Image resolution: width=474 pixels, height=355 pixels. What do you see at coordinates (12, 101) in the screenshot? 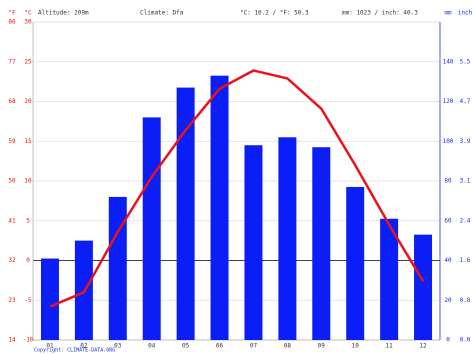
I see `f-tick-label: 68` at bounding box center [12, 101].